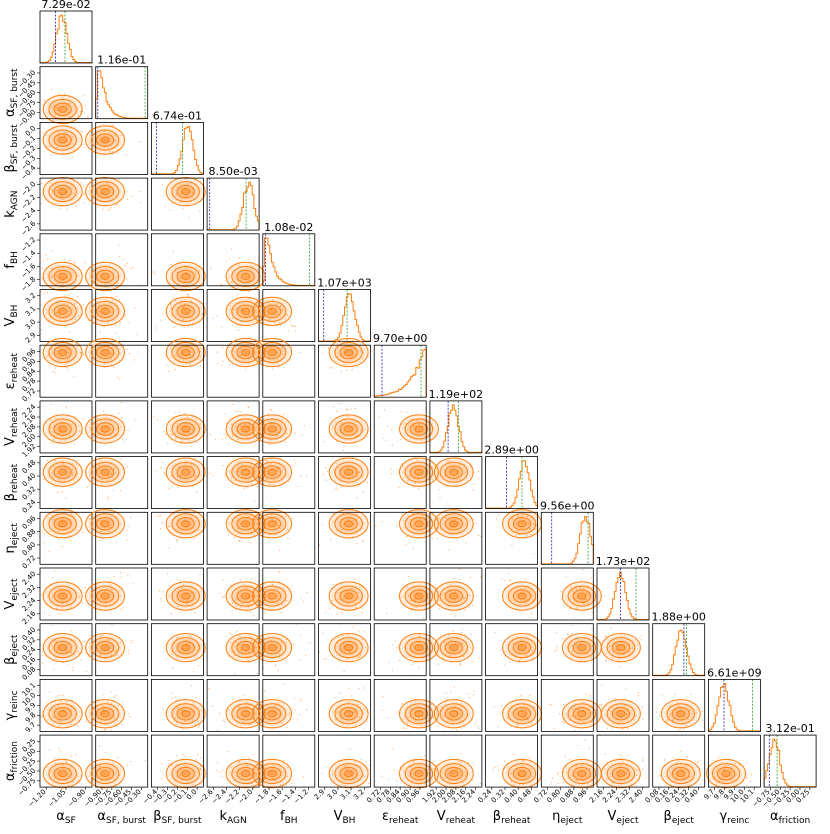 Image resolution: width=830 pixels, height=834 pixels. What do you see at coordinates (29, 506) in the screenshot?
I see `y-tick-label: 0.24` at bounding box center [29, 506].